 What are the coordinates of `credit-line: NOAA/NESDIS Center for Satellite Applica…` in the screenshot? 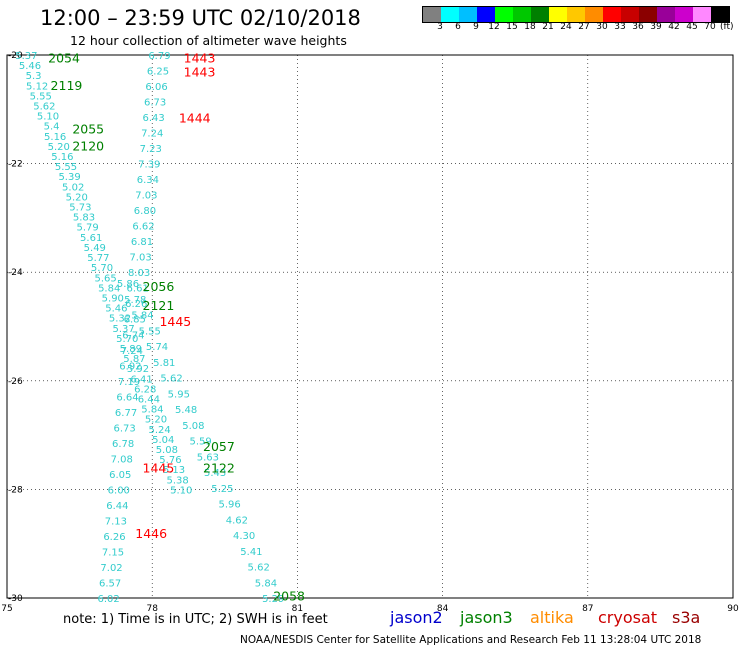 It's located at (471, 640).